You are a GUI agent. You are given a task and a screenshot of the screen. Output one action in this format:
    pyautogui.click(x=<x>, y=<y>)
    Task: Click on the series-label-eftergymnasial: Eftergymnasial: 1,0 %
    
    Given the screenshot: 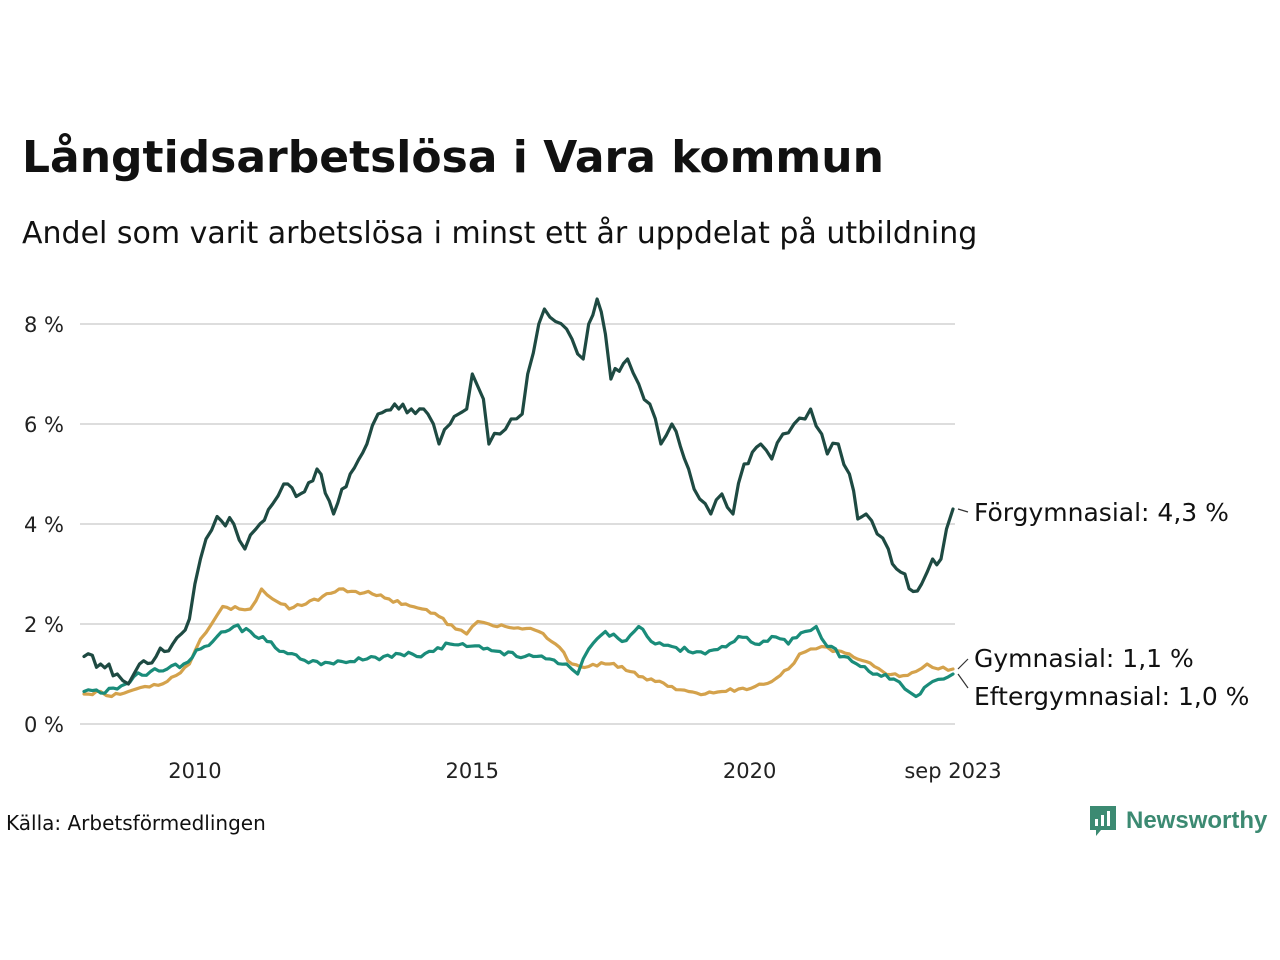 What is the action you would take?
    pyautogui.click(x=1111, y=696)
    